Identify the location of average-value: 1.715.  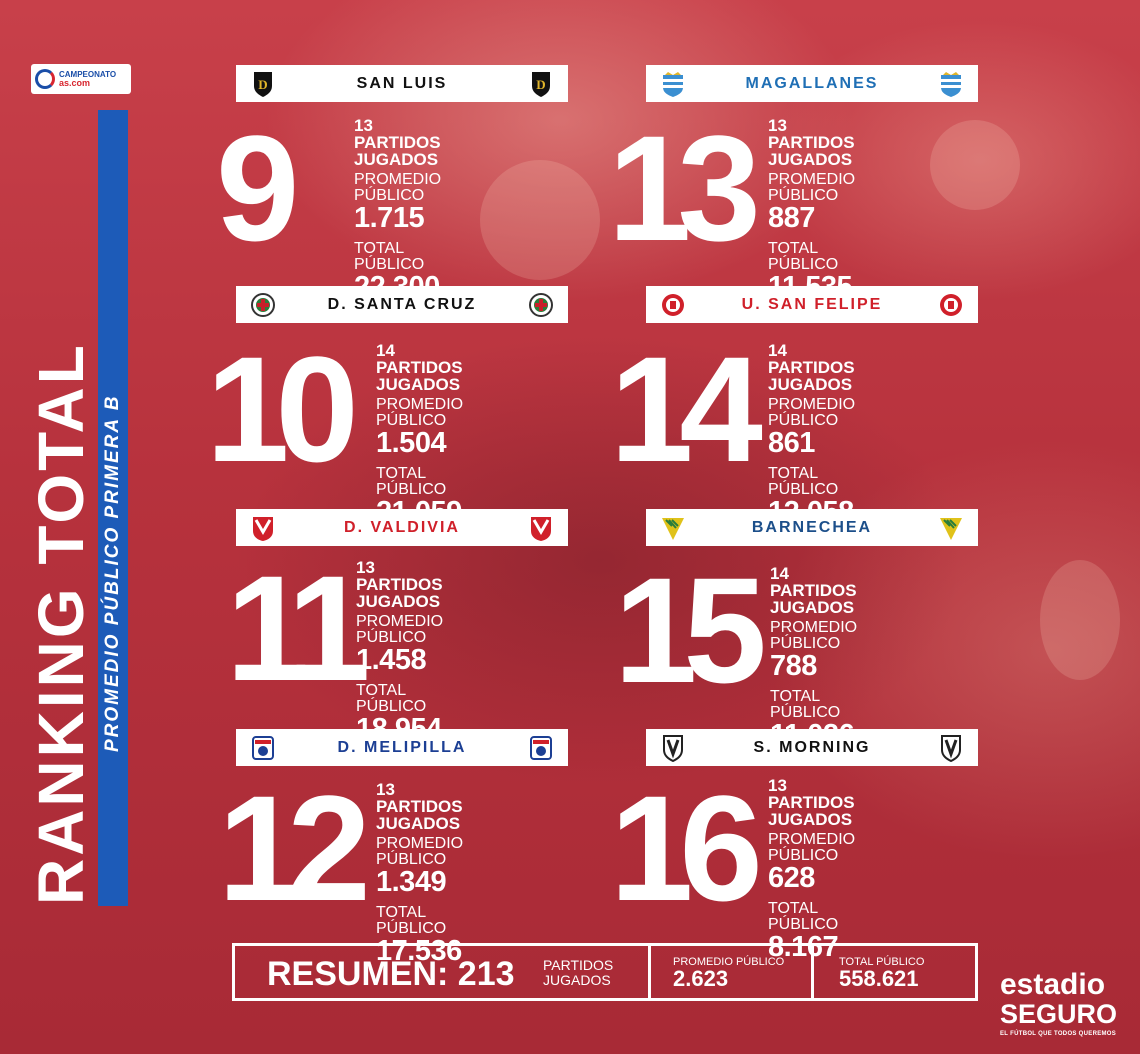
(389, 218).